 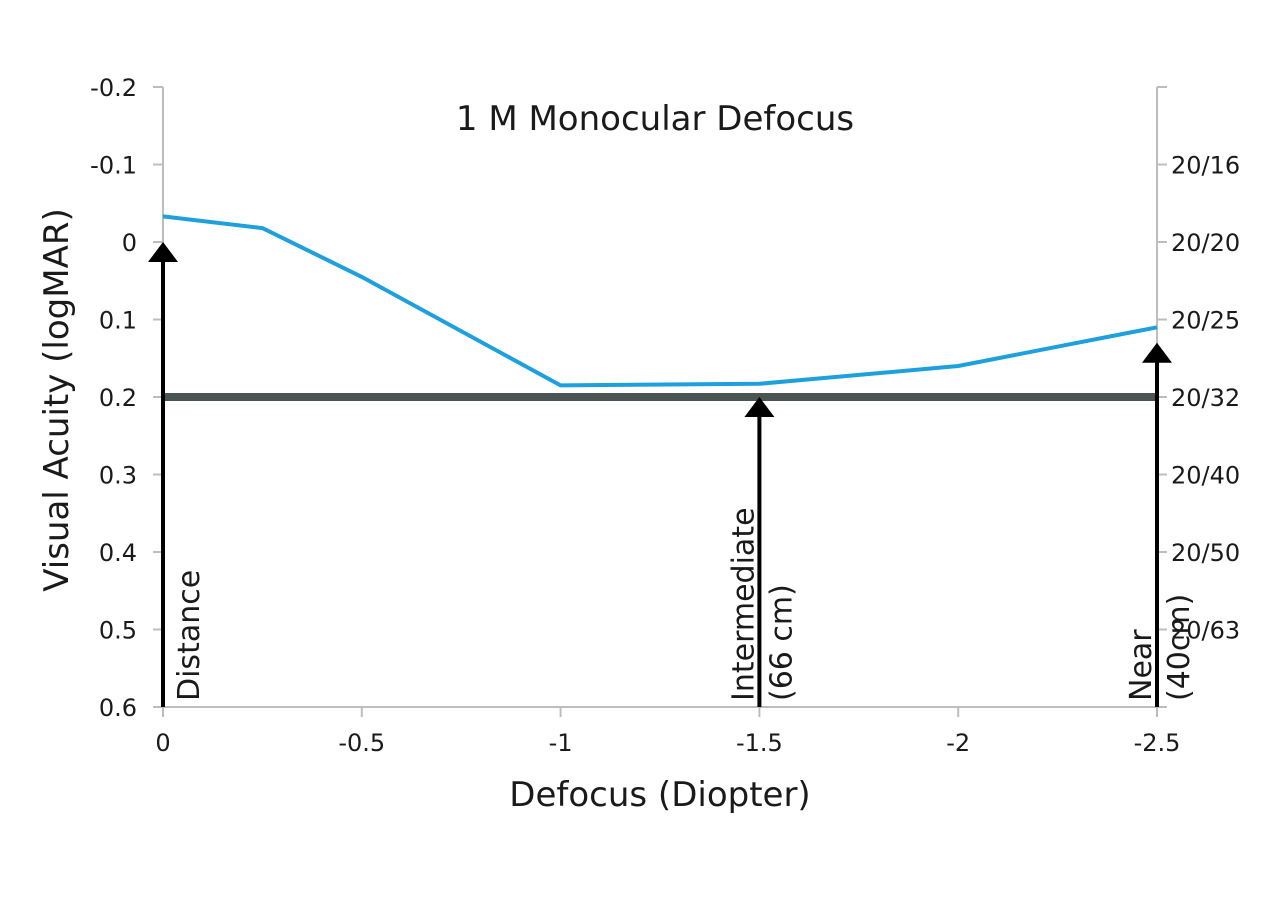 What do you see at coordinates (189, 635) in the screenshot?
I see `annotation-label: Distance` at bounding box center [189, 635].